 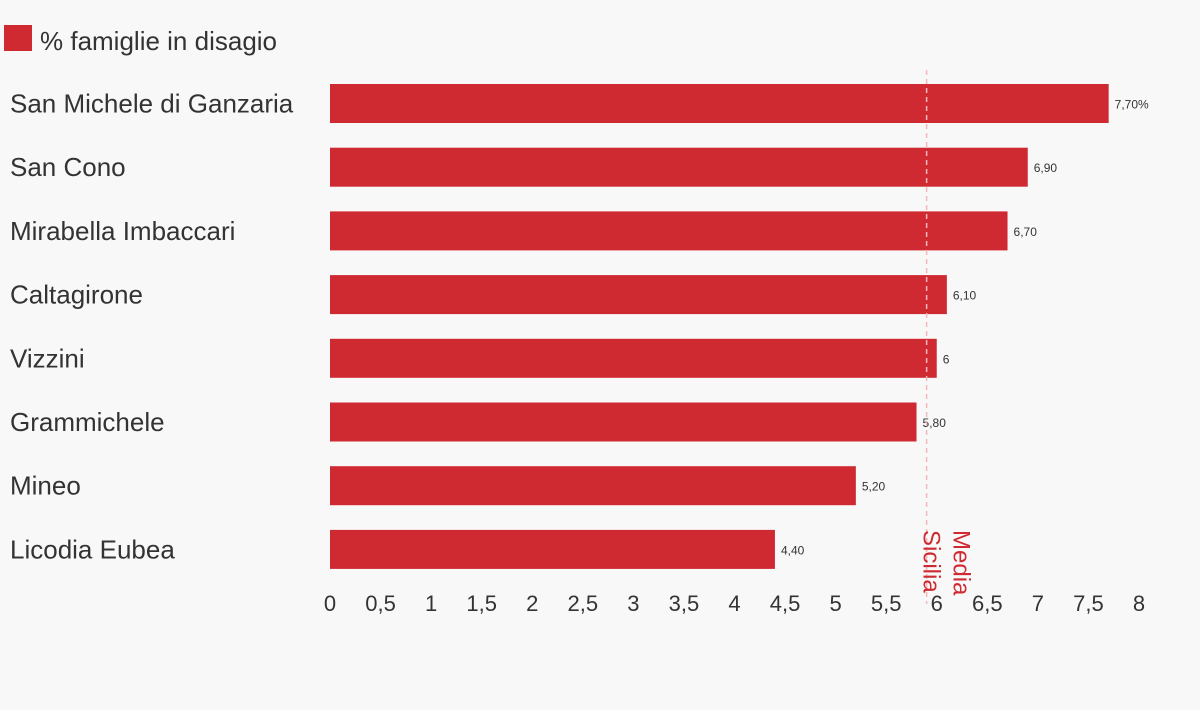 What do you see at coordinates (532, 603) in the screenshot?
I see `x-tick-label: 2` at bounding box center [532, 603].